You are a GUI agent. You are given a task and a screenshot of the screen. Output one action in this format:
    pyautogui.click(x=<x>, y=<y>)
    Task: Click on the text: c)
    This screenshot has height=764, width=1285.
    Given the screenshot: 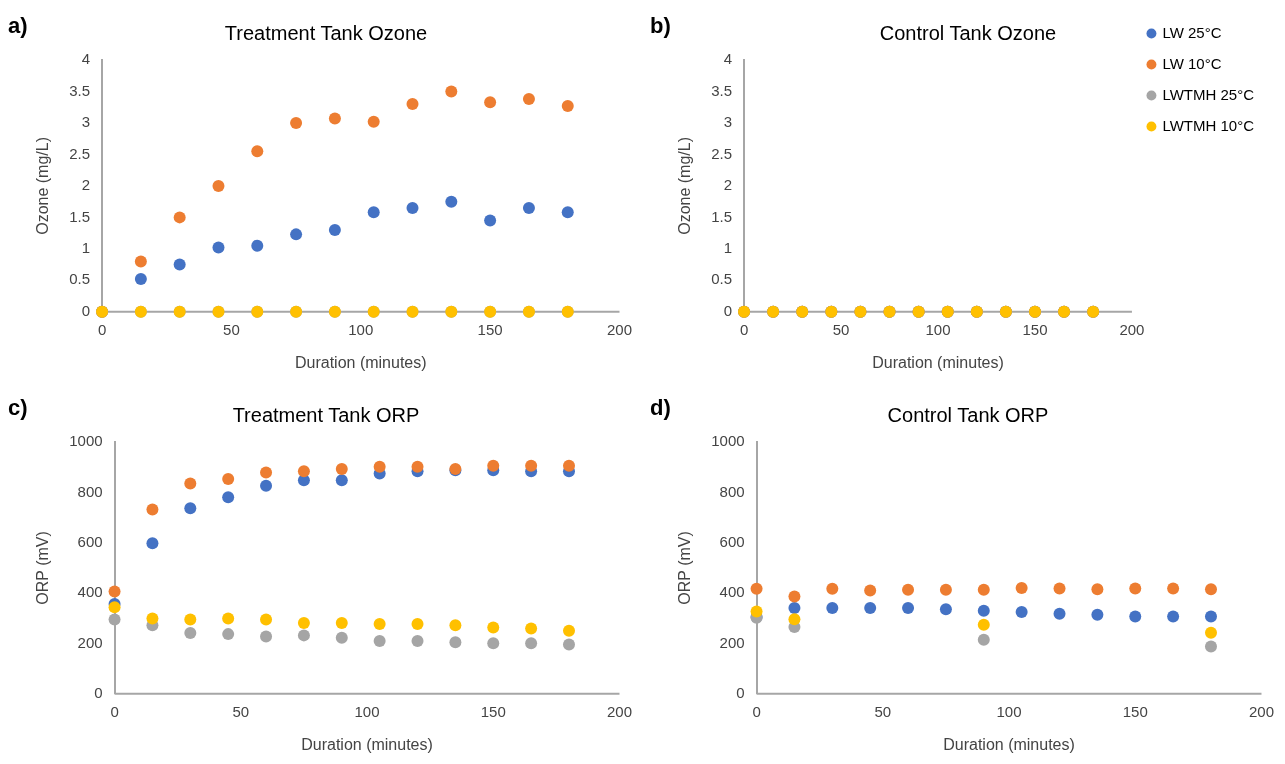 What is the action you would take?
    pyautogui.click(x=18, y=408)
    